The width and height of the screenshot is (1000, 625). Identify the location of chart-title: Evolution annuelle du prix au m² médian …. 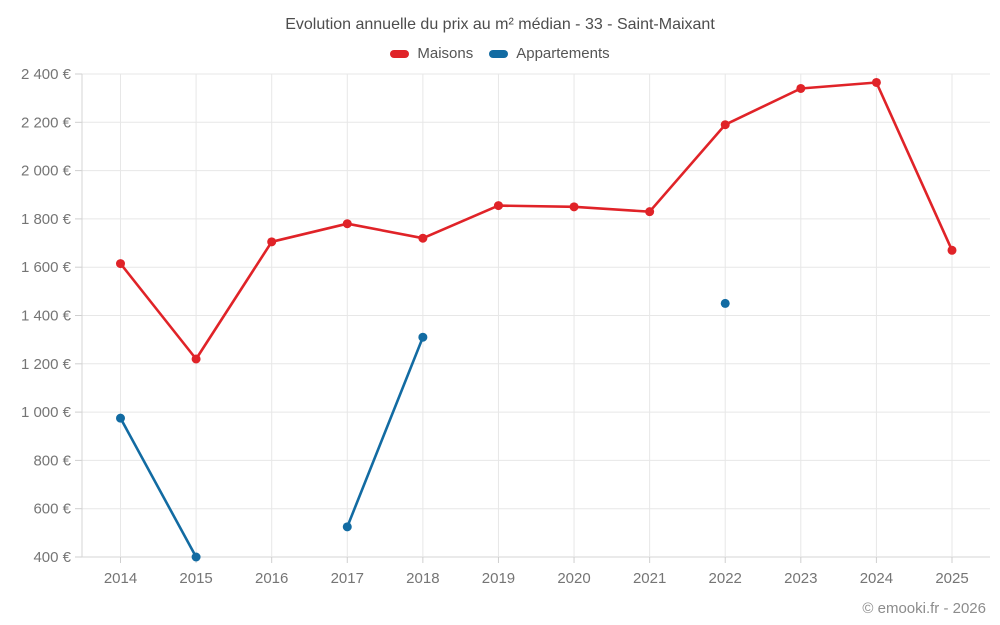
(500, 24).